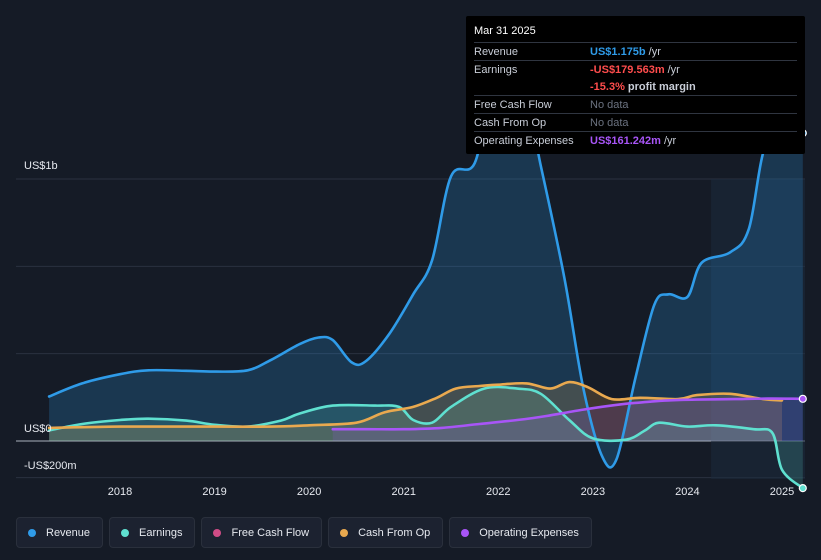  What do you see at coordinates (496, 69) in the screenshot?
I see `tooltip-earnings-label: Earnings` at bounding box center [496, 69].